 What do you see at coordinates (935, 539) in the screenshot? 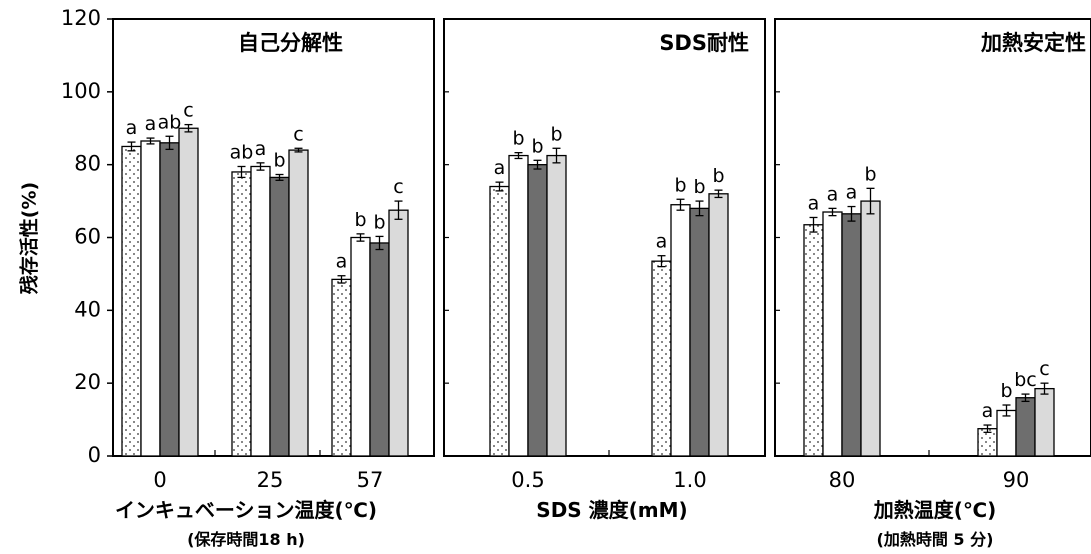
I see `panel-3-sublabel: (加熱時間 5 分)` at bounding box center [935, 539].